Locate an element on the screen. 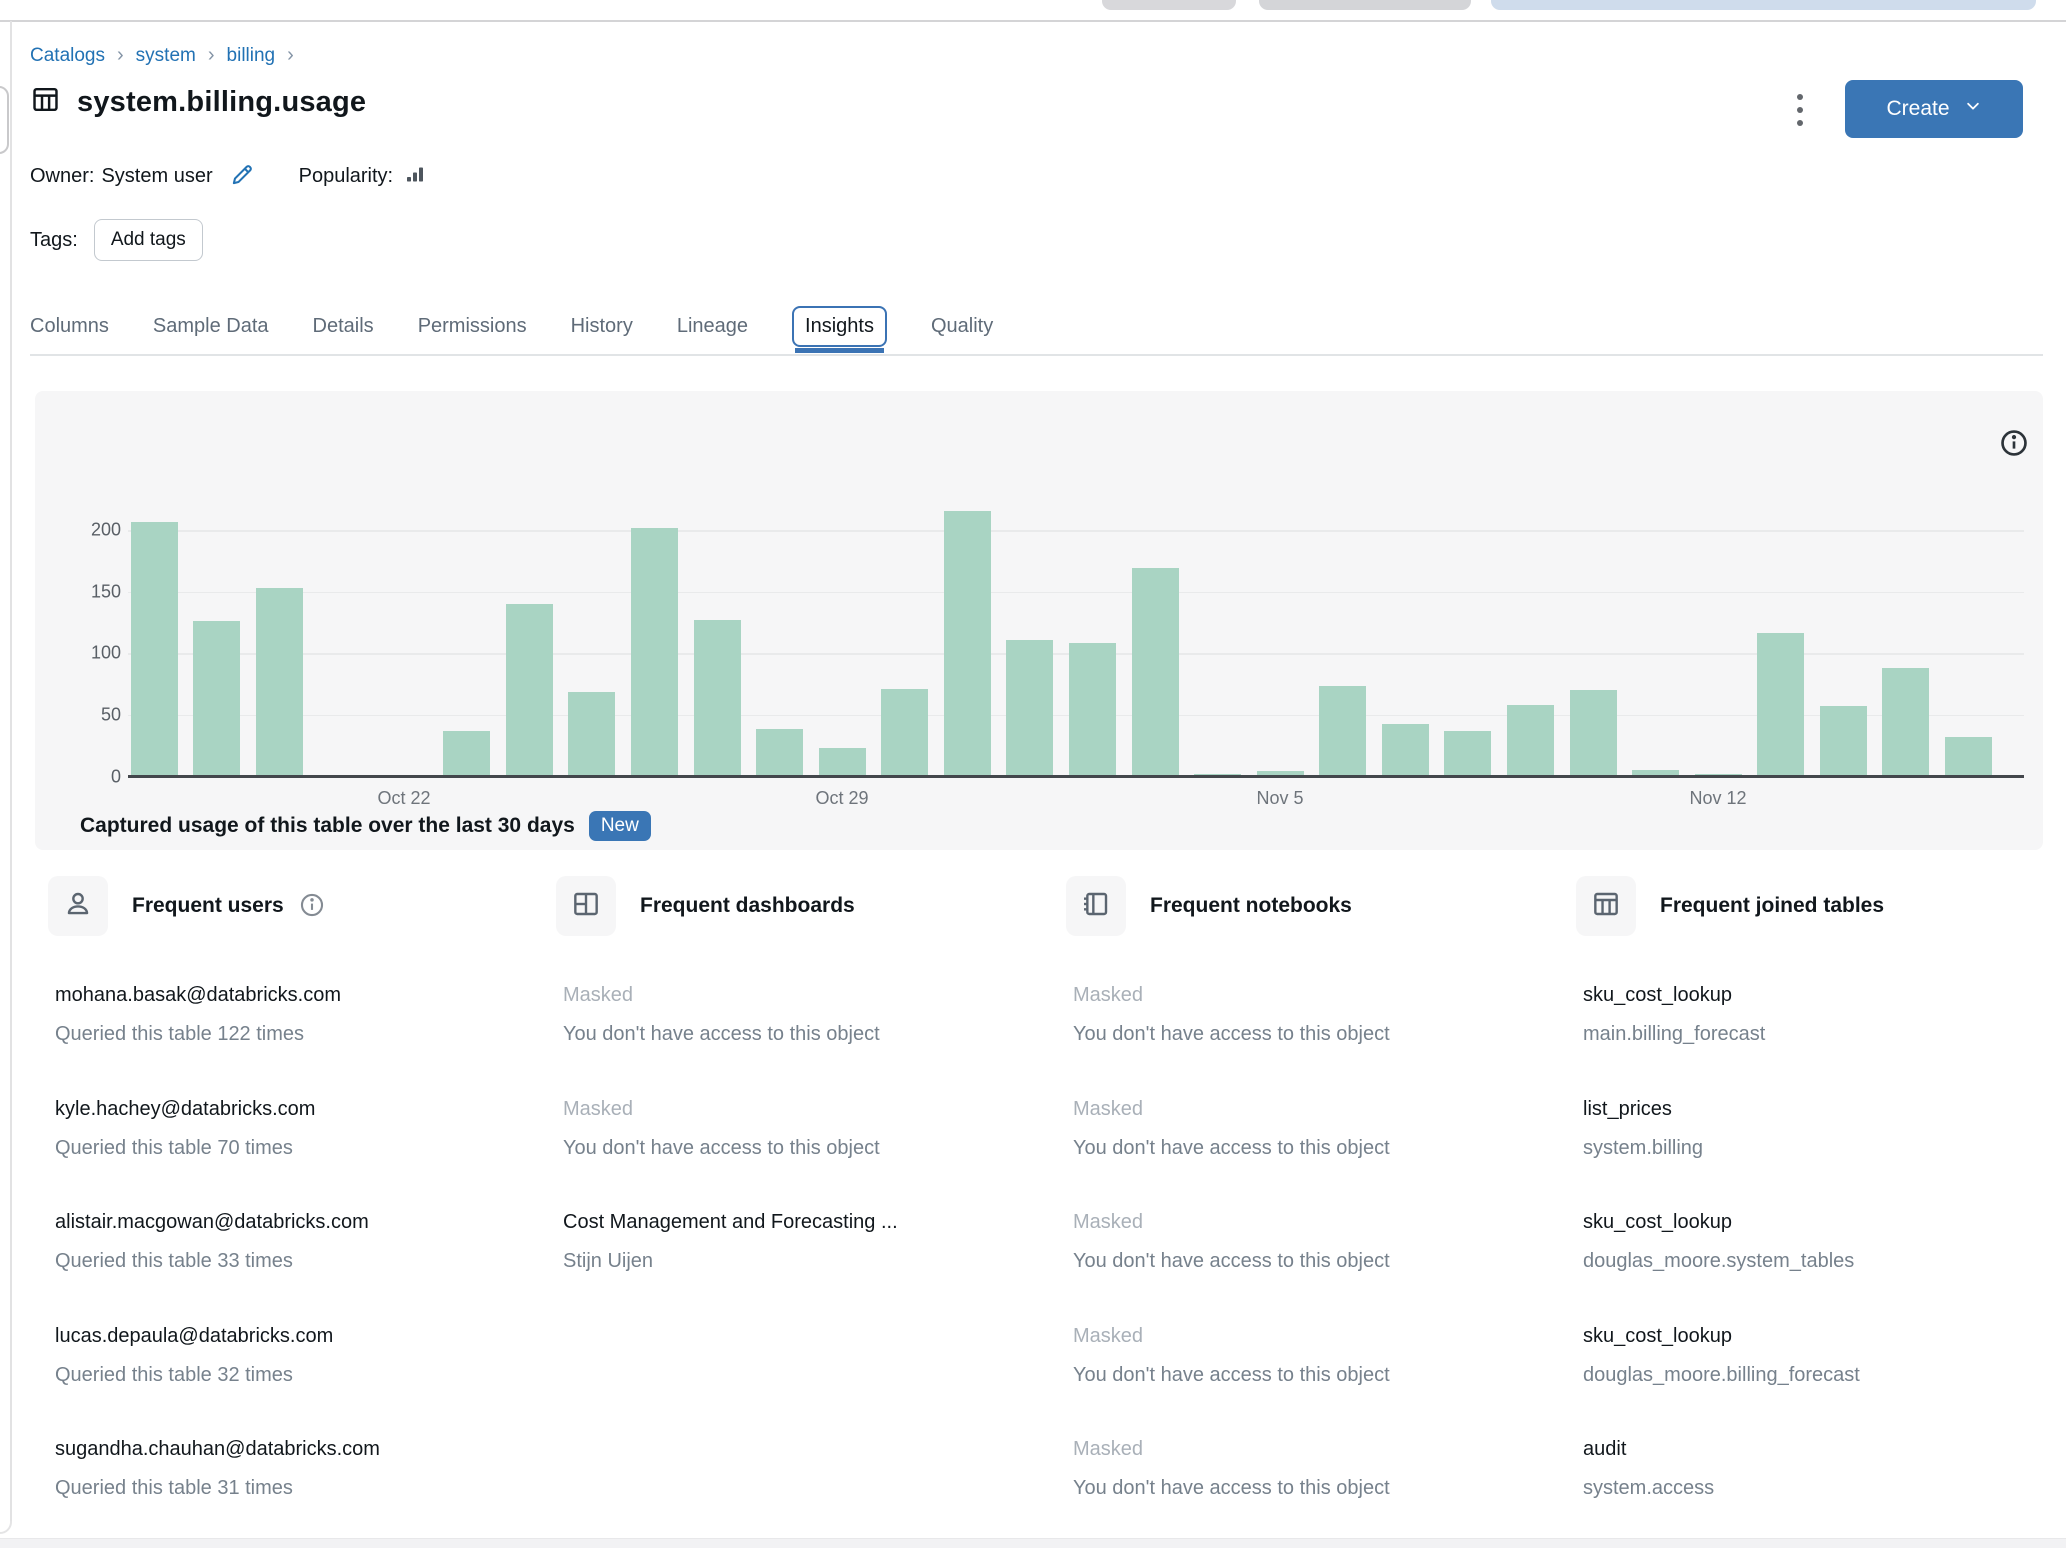  tab-details: Details is located at coordinates (343, 325).